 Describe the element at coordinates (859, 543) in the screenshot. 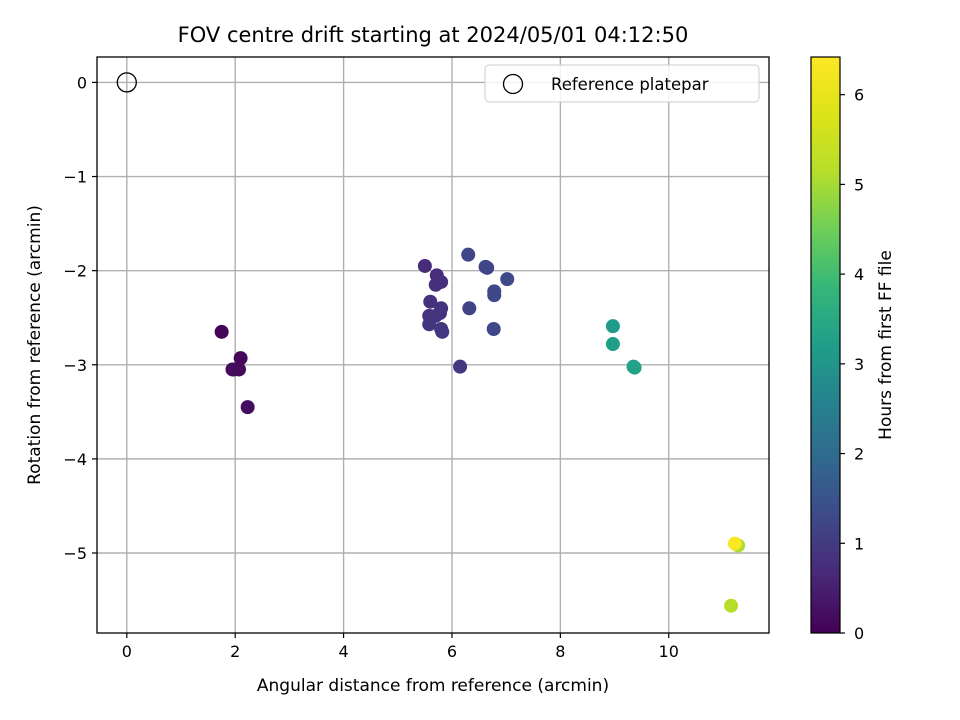

I see `colorbar-tick-label: 1` at that location.